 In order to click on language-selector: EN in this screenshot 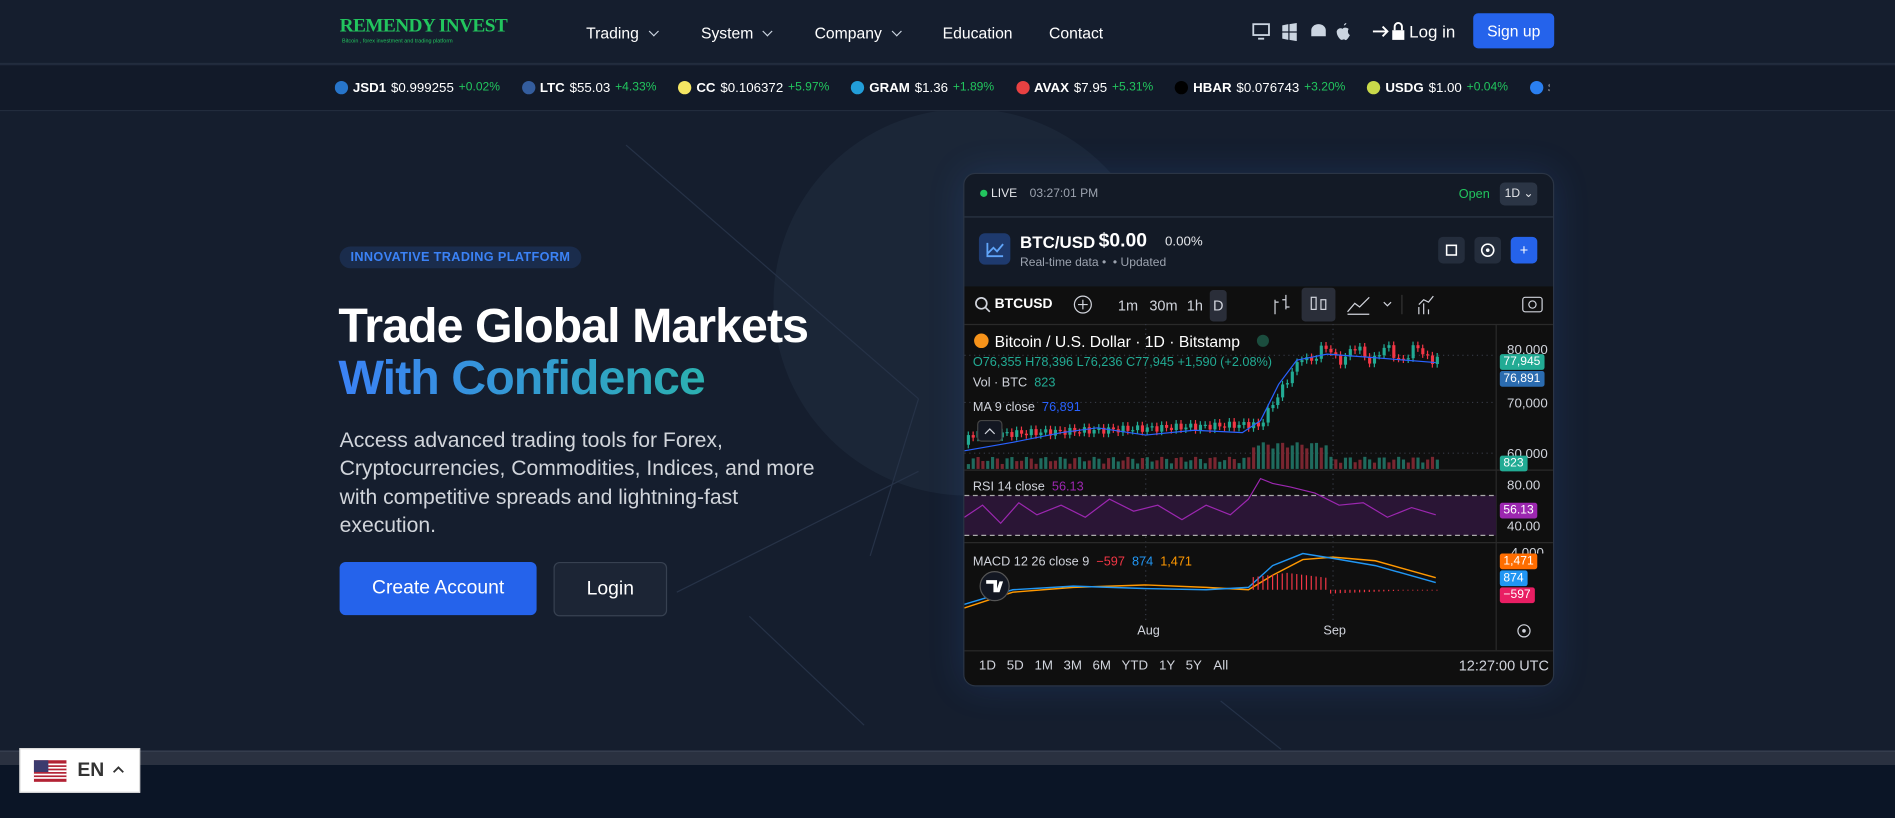, I will do `click(80, 770)`.